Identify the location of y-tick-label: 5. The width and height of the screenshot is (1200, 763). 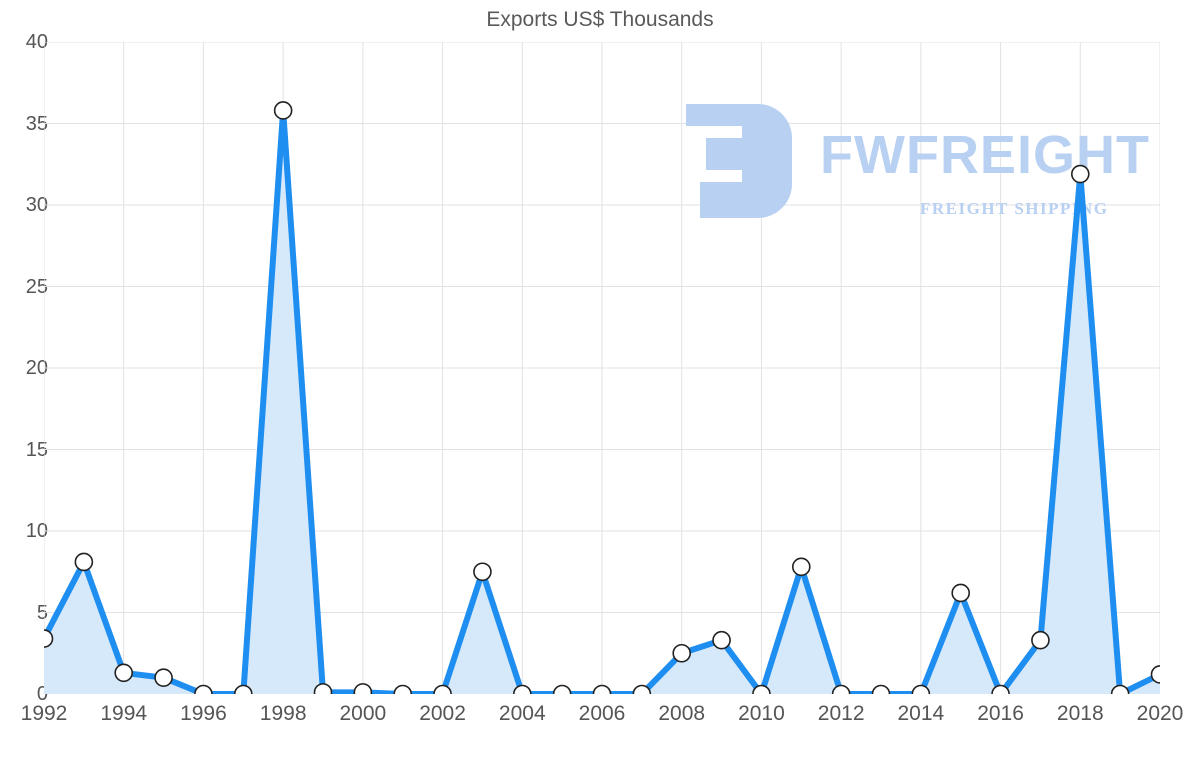
(42, 612).